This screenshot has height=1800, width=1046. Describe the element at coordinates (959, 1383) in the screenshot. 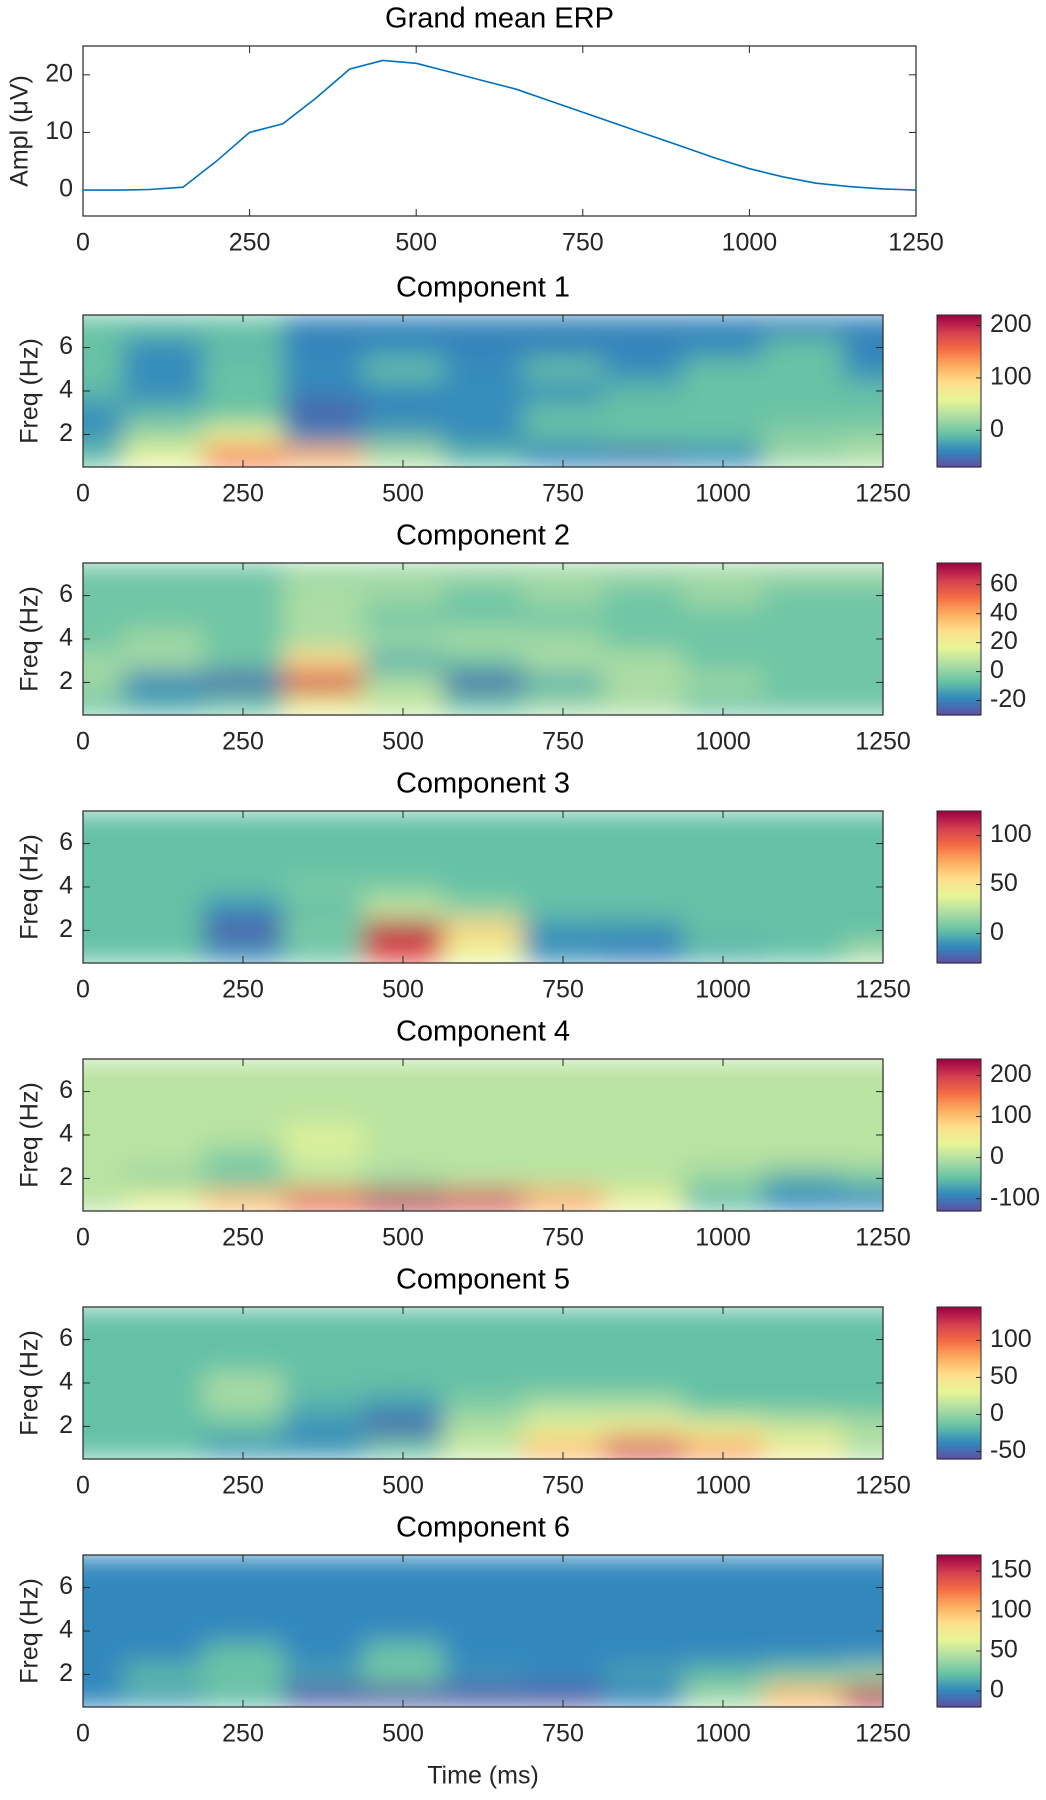

I see `colorbar-frame` at that location.